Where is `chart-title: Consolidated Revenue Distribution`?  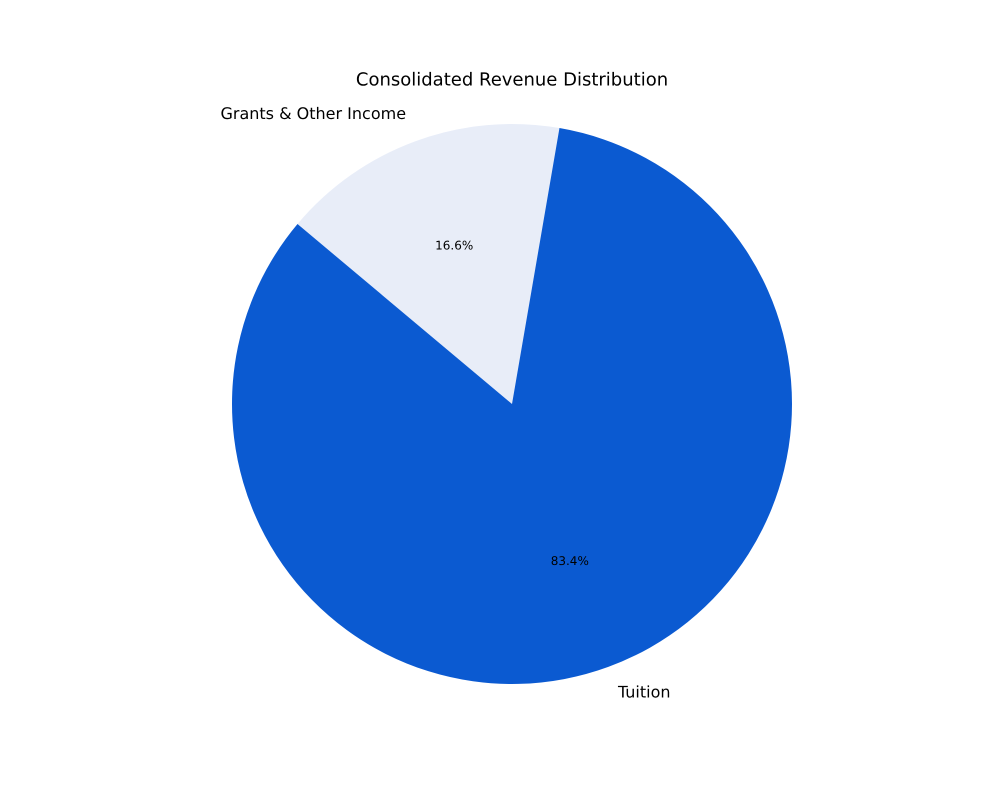
chart-title: Consolidated Revenue Distribution is located at coordinates (512, 80).